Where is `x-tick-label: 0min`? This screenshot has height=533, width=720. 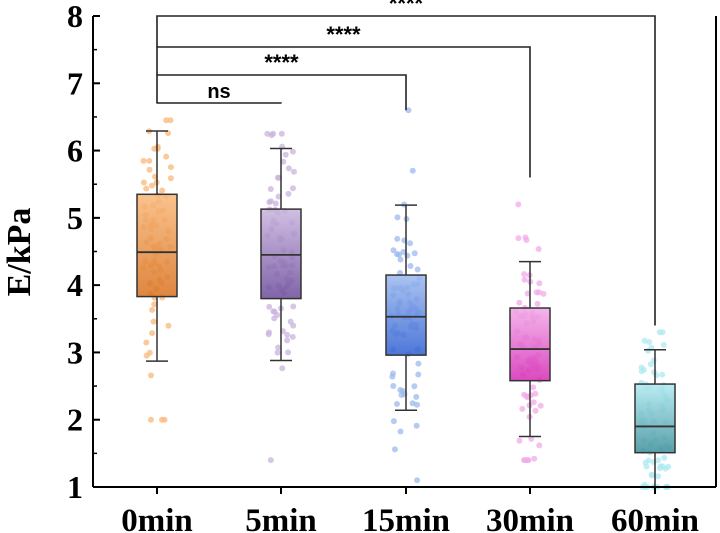
x-tick-label: 0min is located at coordinates (157, 518).